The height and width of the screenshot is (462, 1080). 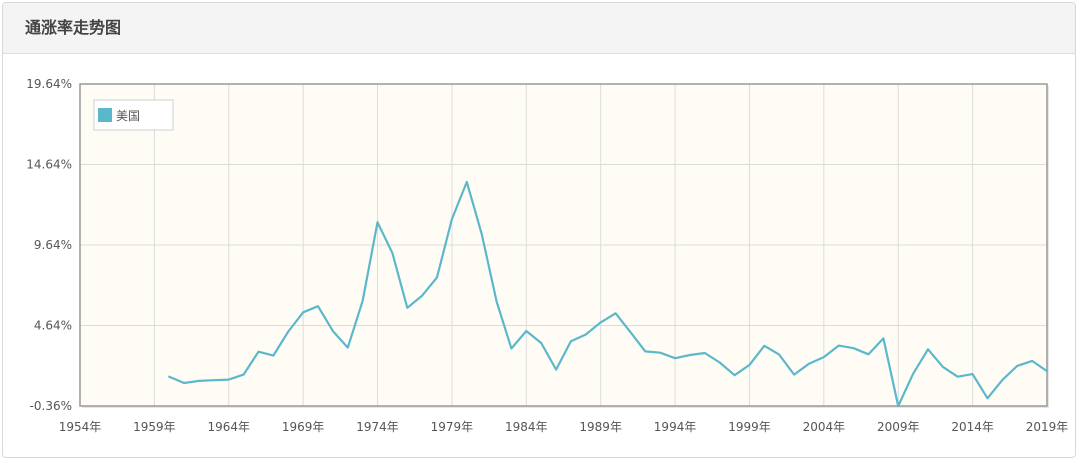 I want to click on x-tick-label: 2014年, so click(x=972, y=427).